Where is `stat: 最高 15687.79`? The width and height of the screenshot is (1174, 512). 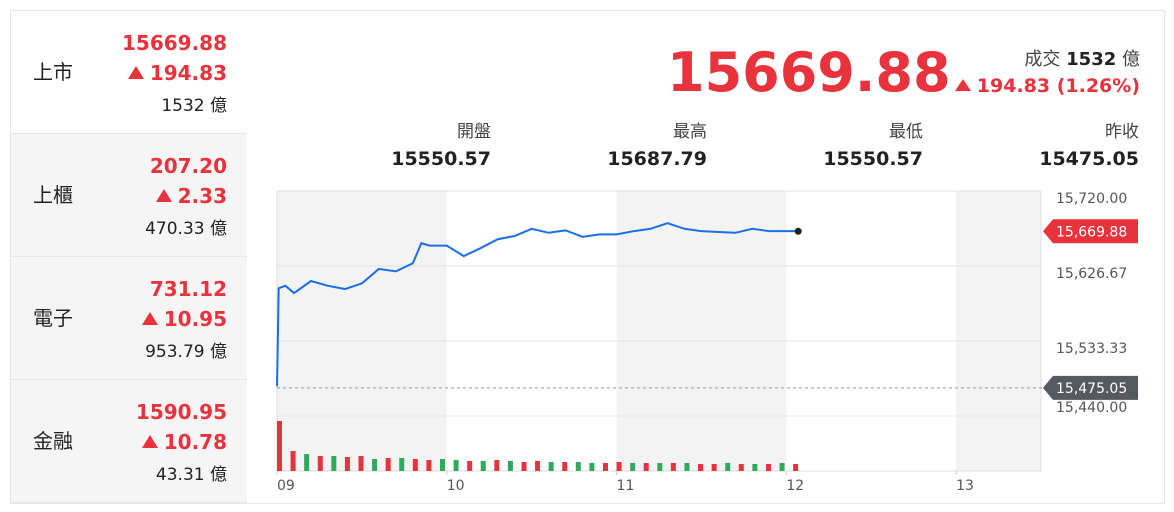 stat: 最高 15687.79 is located at coordinates (607, 143).